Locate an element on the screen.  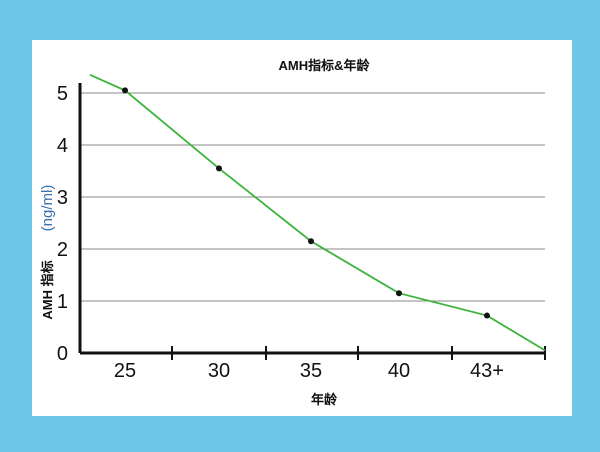
y-tick-label-2: 2 is located at coordinates (62, 250).